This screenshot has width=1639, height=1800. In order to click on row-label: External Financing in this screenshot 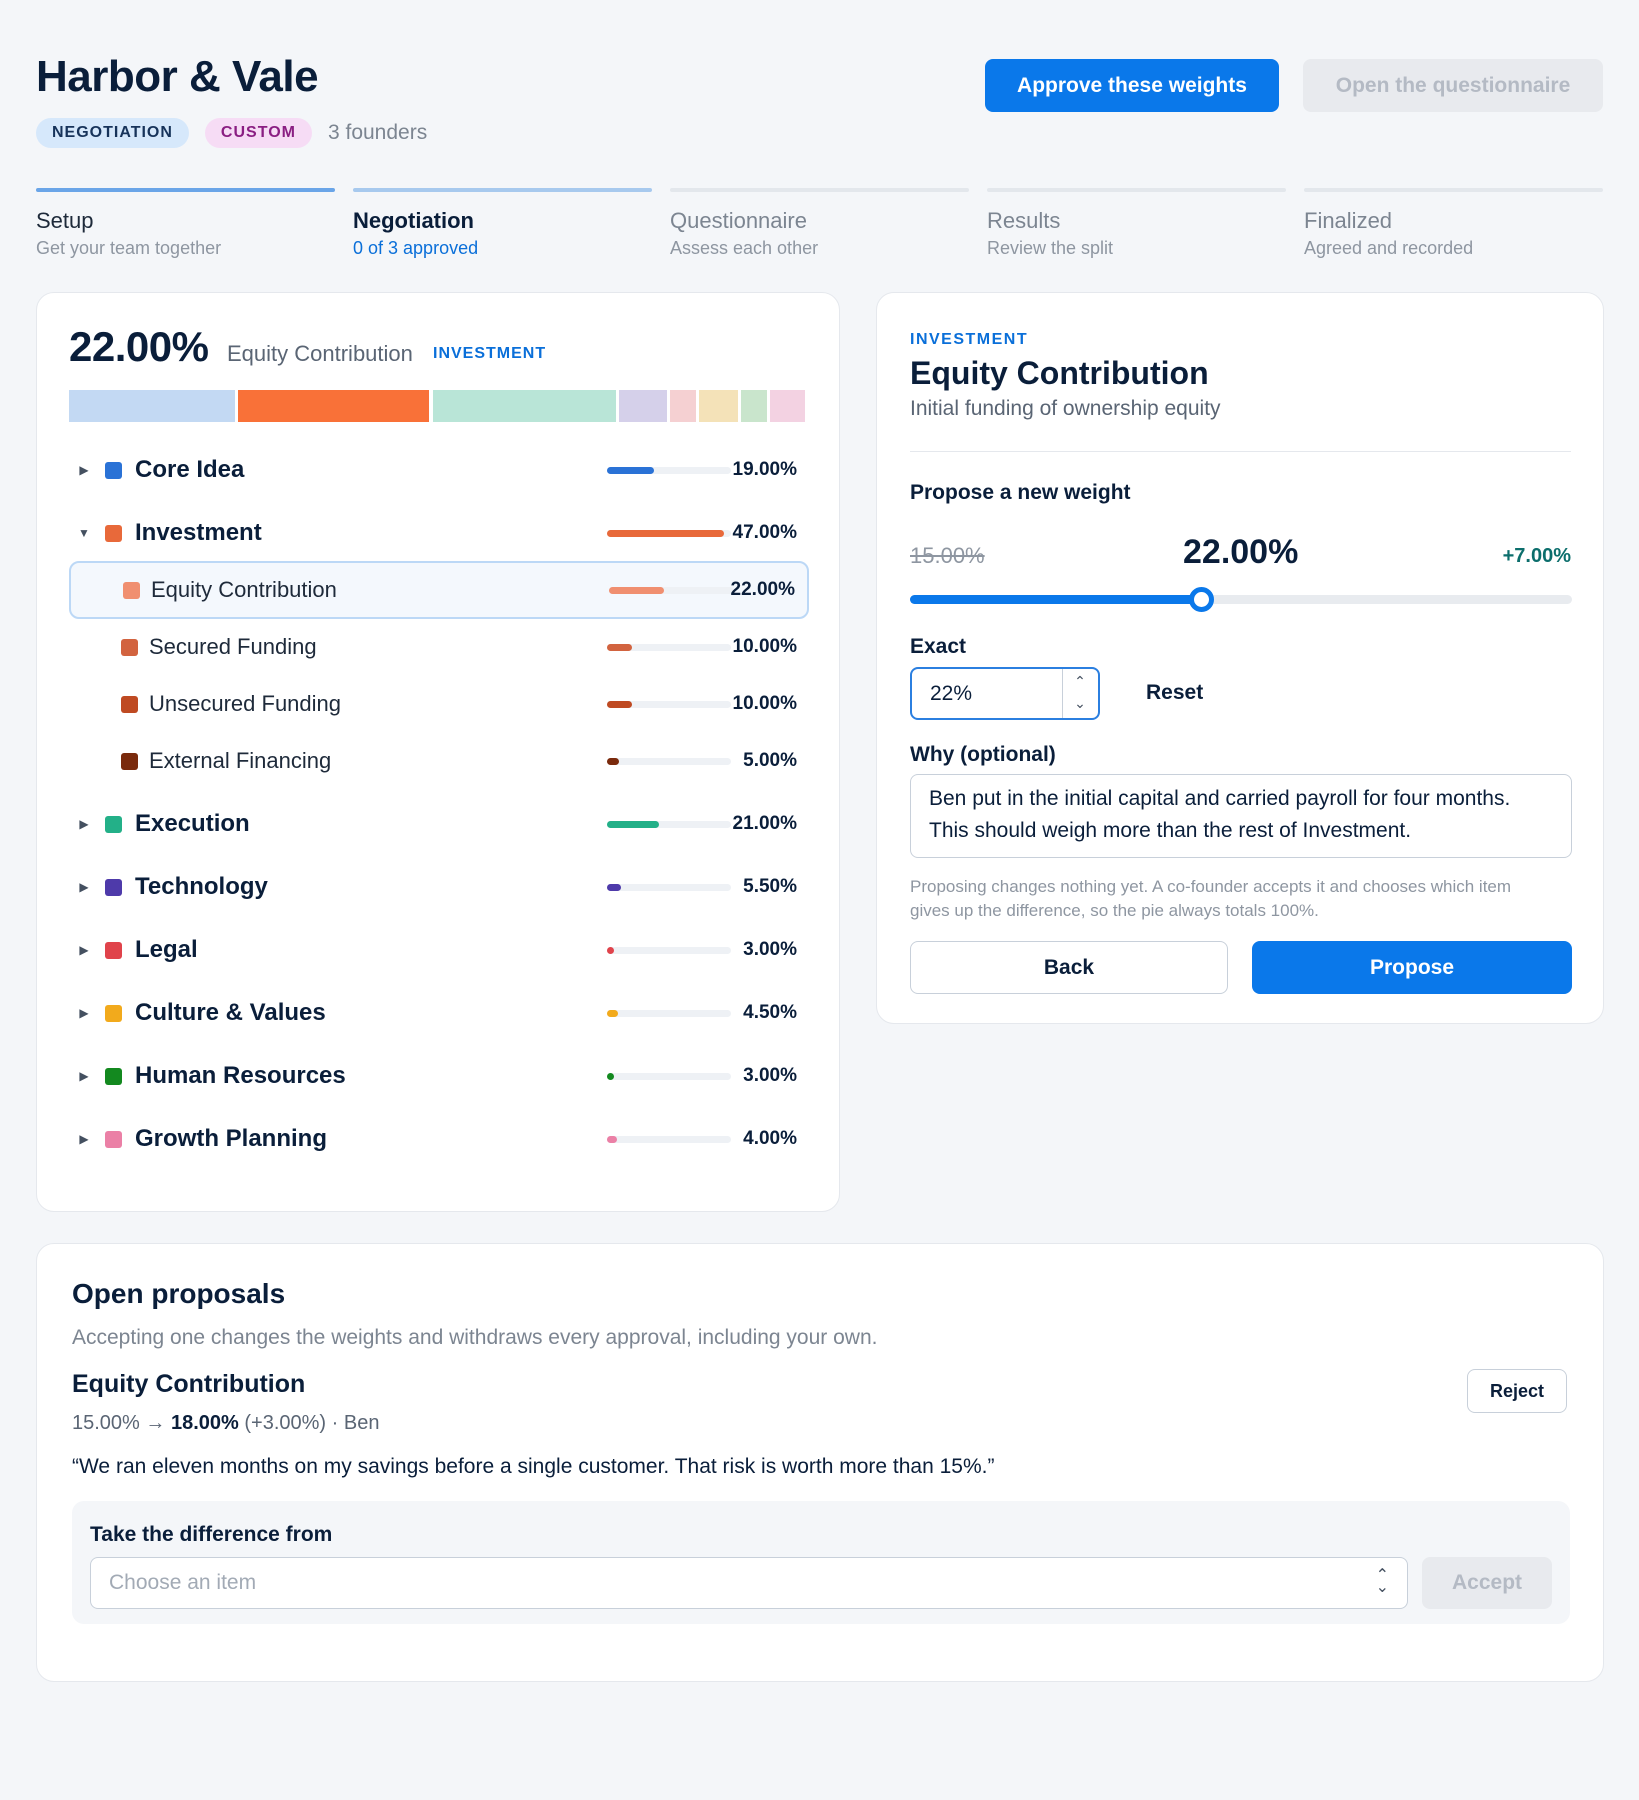, I will do `click(240, 760)`.